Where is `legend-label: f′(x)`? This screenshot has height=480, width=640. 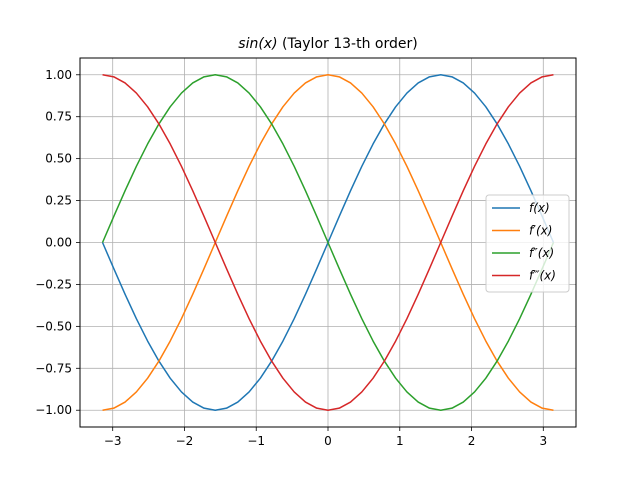 legend-label: f′(x) is located at coordinates (540, 231).